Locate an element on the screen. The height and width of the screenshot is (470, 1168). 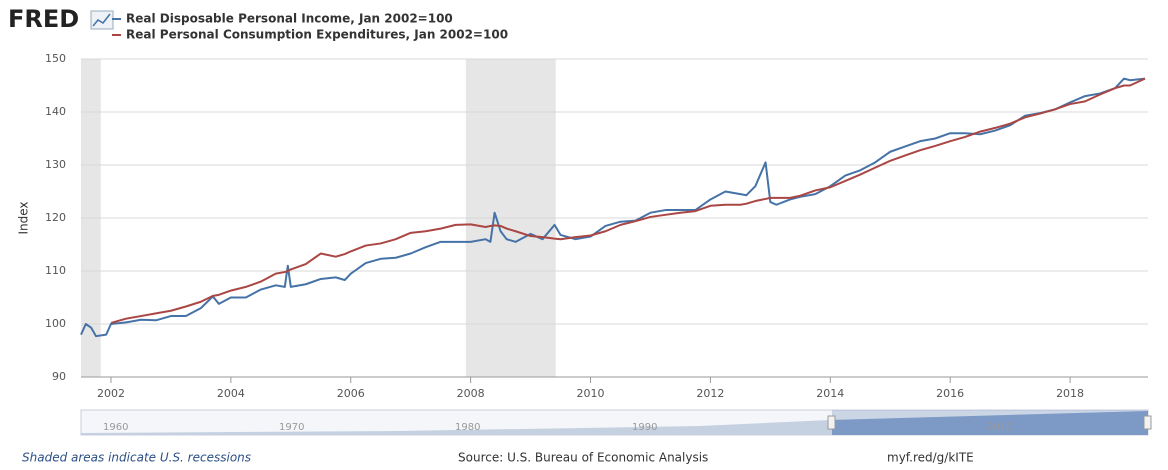
y-tick-label: 150 is located at coordinates (55, 58).